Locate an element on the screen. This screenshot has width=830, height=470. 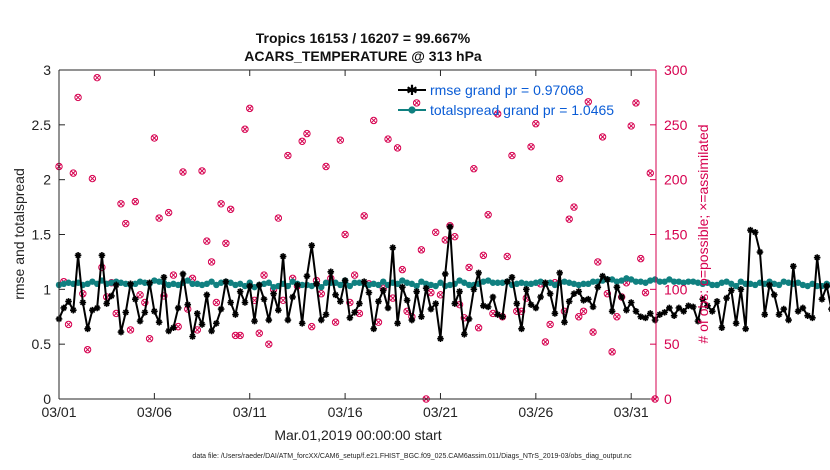
y-left-tick-label: 0 is located at coordinates (47, 399).